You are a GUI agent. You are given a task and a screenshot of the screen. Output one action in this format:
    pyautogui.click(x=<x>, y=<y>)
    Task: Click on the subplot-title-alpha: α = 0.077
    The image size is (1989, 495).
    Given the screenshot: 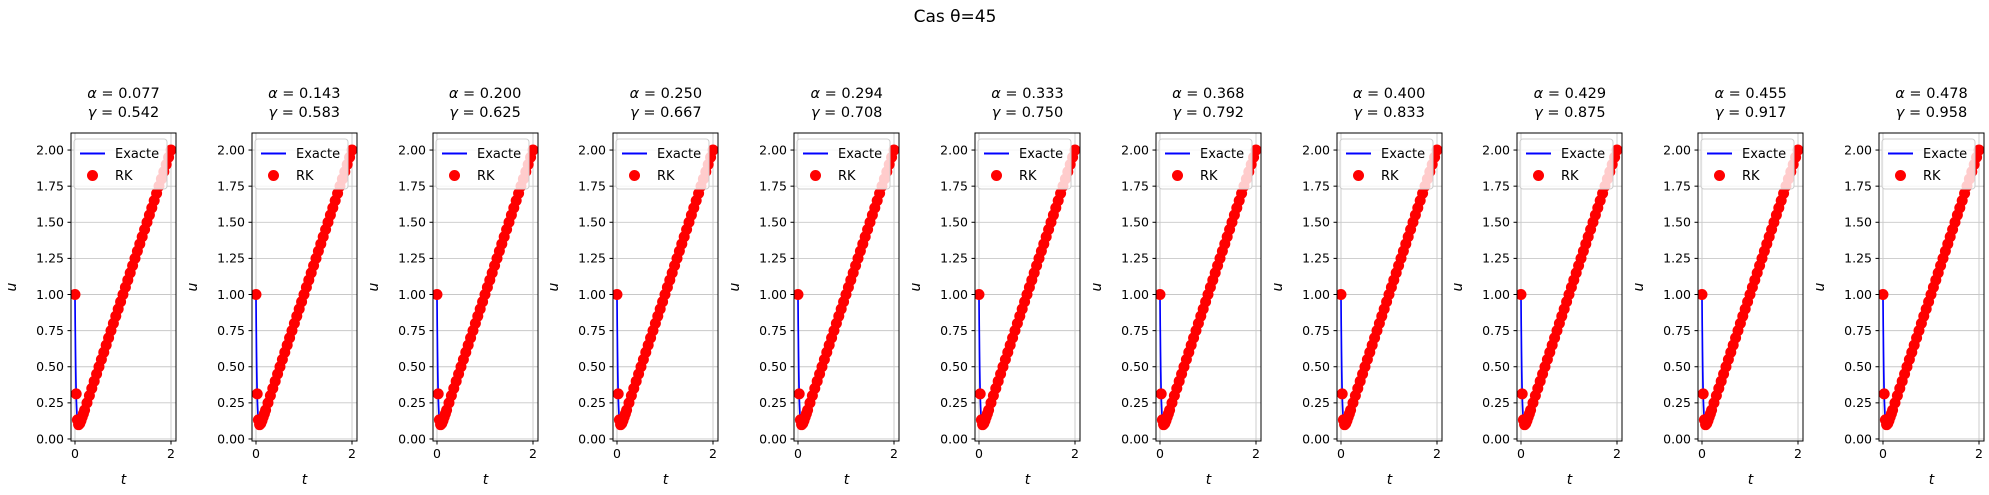 What is the action you would take?
    pyautogui.click(x=123, y=94)
    